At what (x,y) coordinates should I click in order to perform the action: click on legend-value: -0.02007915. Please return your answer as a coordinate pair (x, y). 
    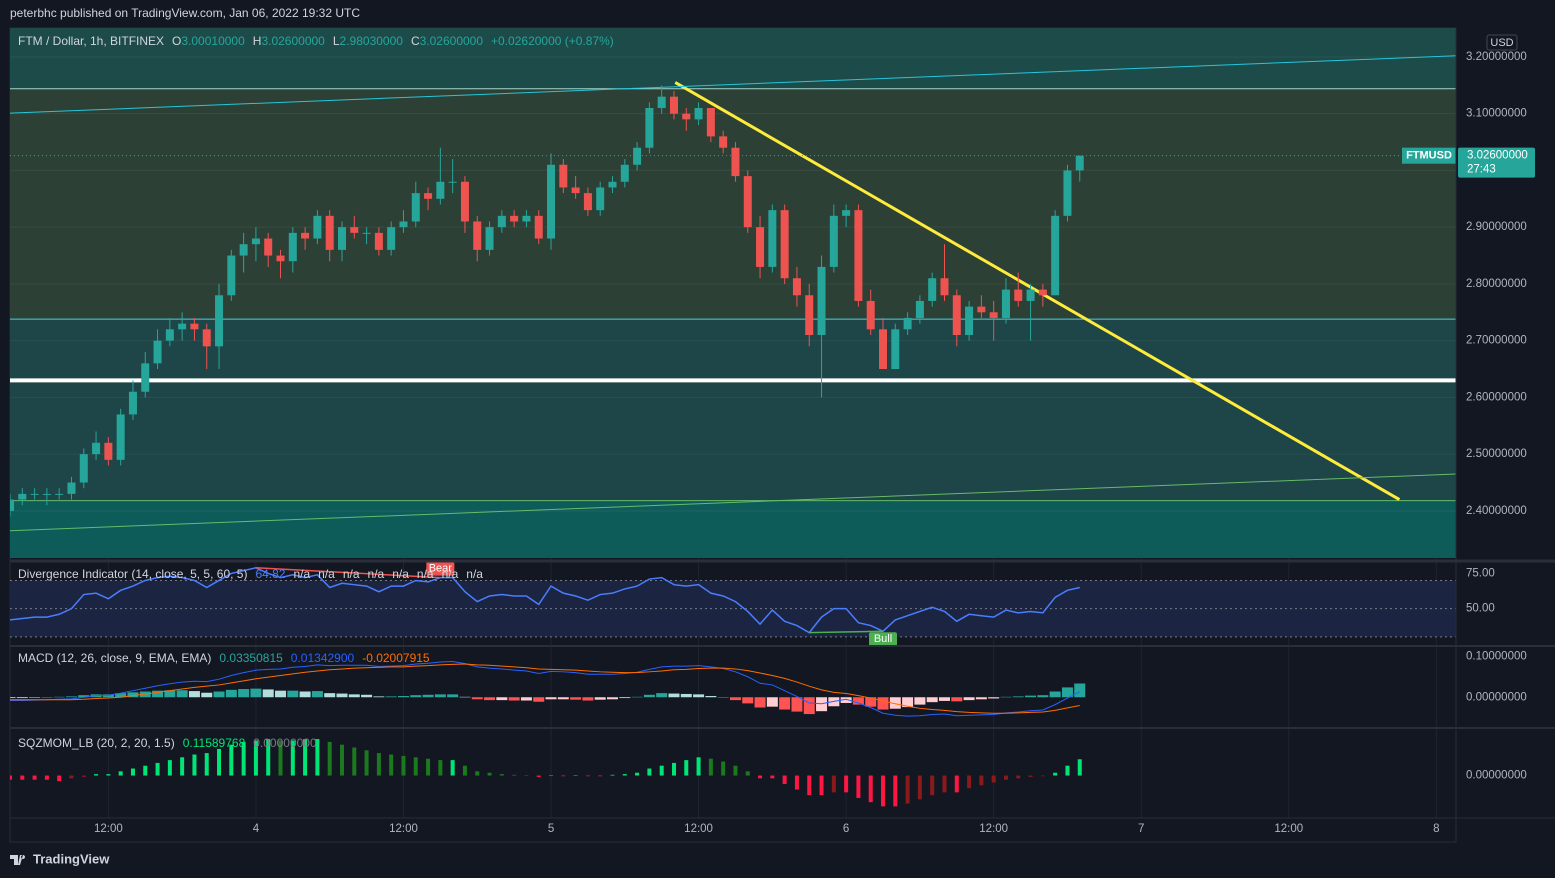
    Looking at the image, I should click on (396, 658).